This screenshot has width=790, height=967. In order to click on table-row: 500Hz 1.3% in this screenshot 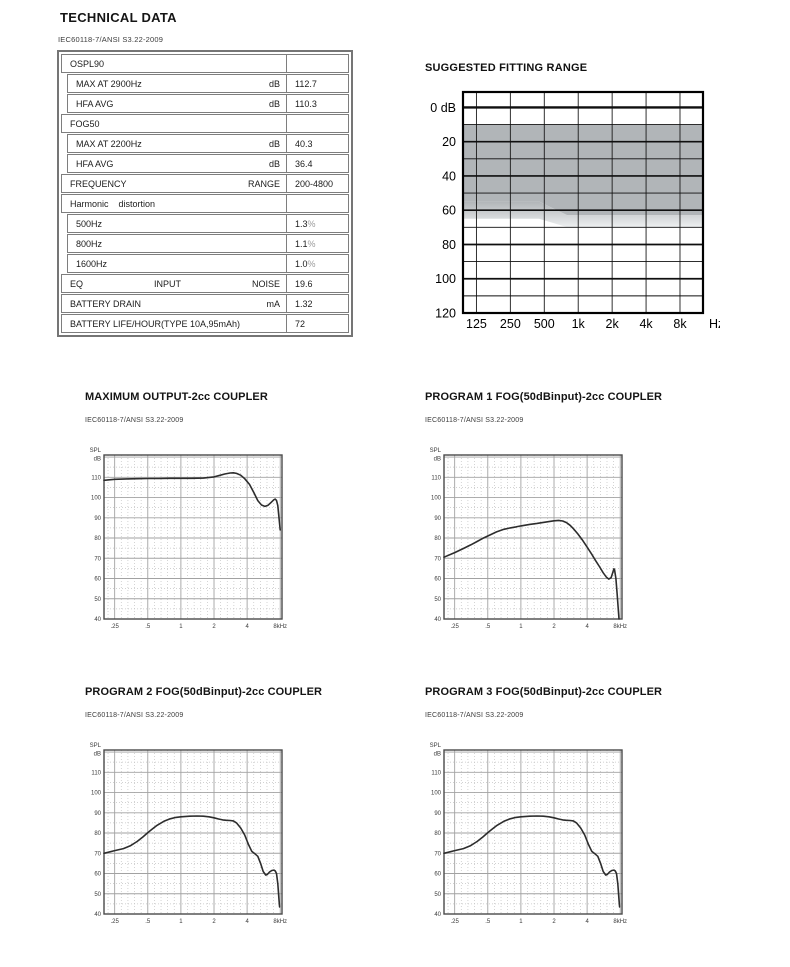, I will do `click(208, 223)`.